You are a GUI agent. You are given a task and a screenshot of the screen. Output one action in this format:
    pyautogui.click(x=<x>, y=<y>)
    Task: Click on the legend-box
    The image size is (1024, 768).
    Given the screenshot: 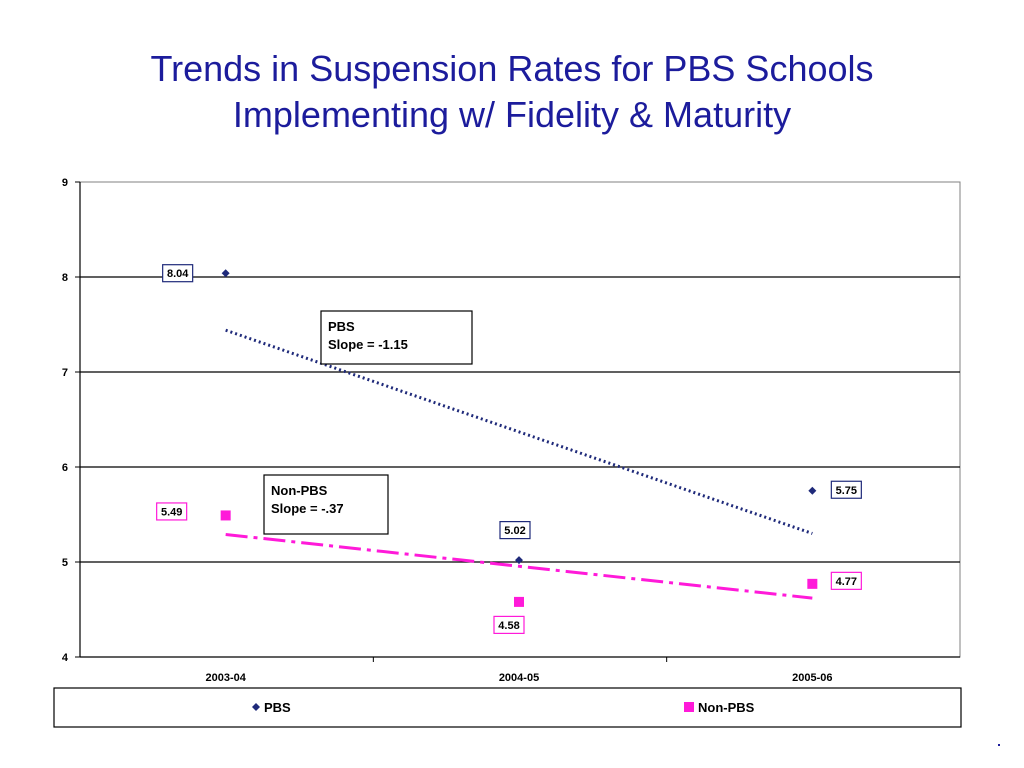 What is the action you would take?
    pyautogui.click(x=507, y=707)
    